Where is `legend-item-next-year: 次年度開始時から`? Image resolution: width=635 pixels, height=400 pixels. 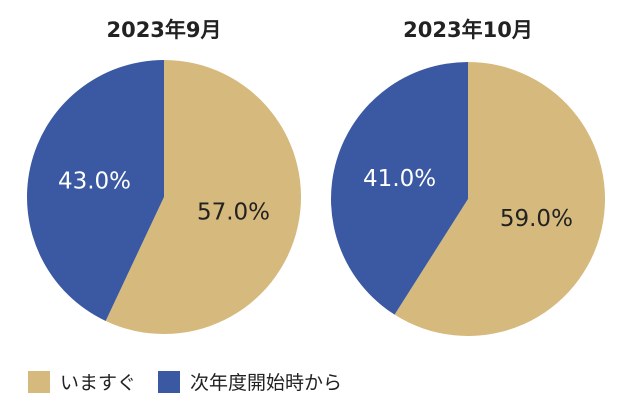
legend-item-next-year: 次年度開始時から is located at coordinates (250, 381).